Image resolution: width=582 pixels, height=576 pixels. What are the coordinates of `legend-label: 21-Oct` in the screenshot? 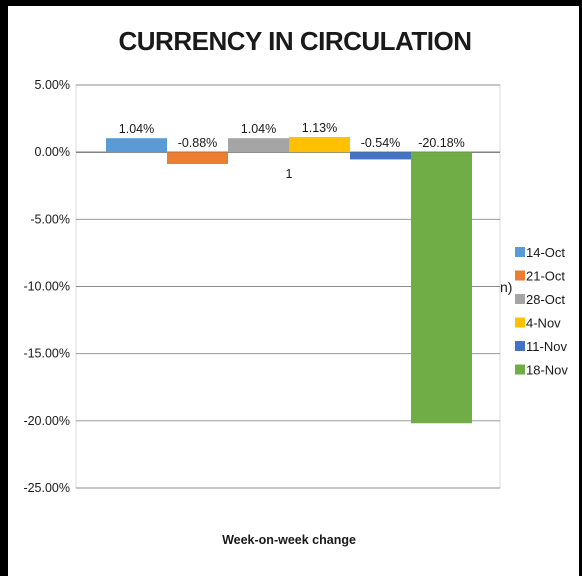 It's located at (545, 276).